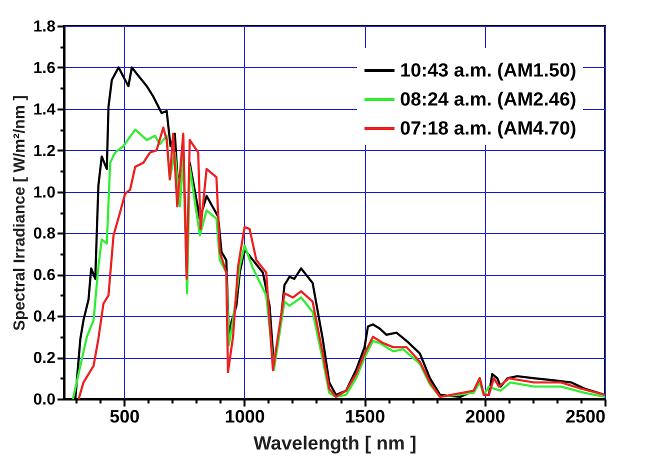  I want to click on legend-label: 07:18 a.m. (AM4.70), so click(488, 129).